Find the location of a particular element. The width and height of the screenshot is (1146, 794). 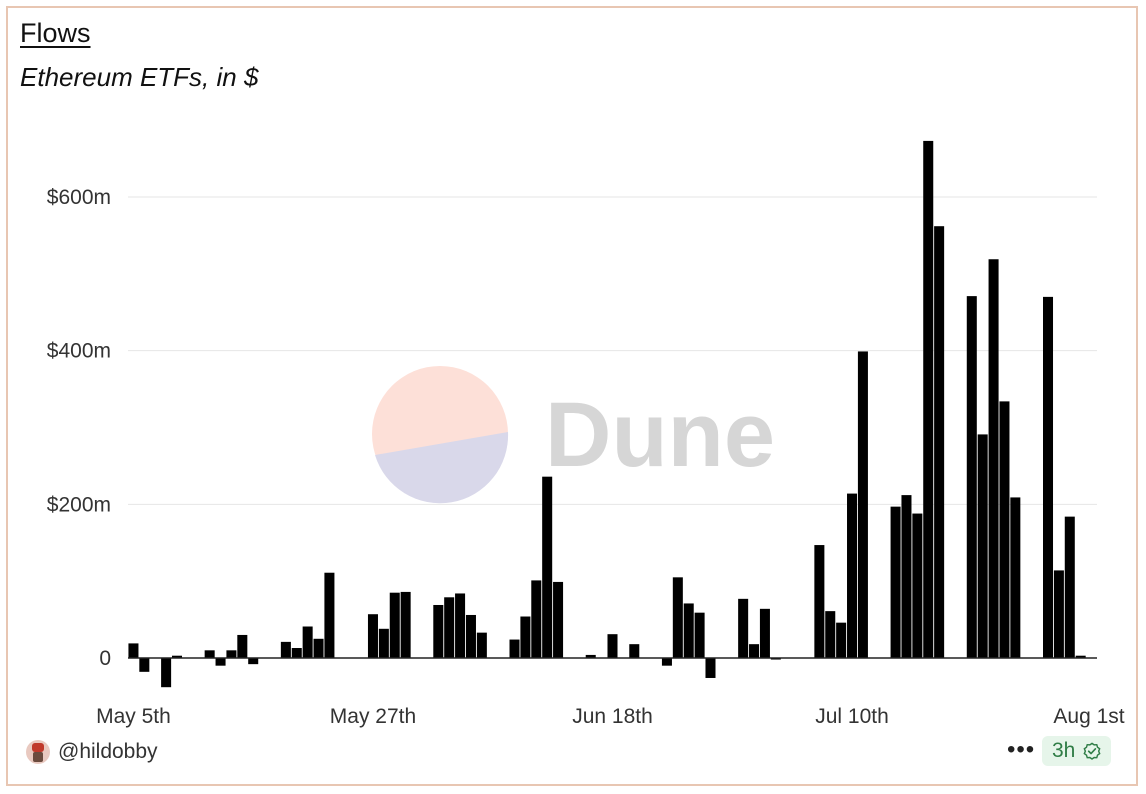

dune-logo-lower-half is located at coordinates (442, 468).